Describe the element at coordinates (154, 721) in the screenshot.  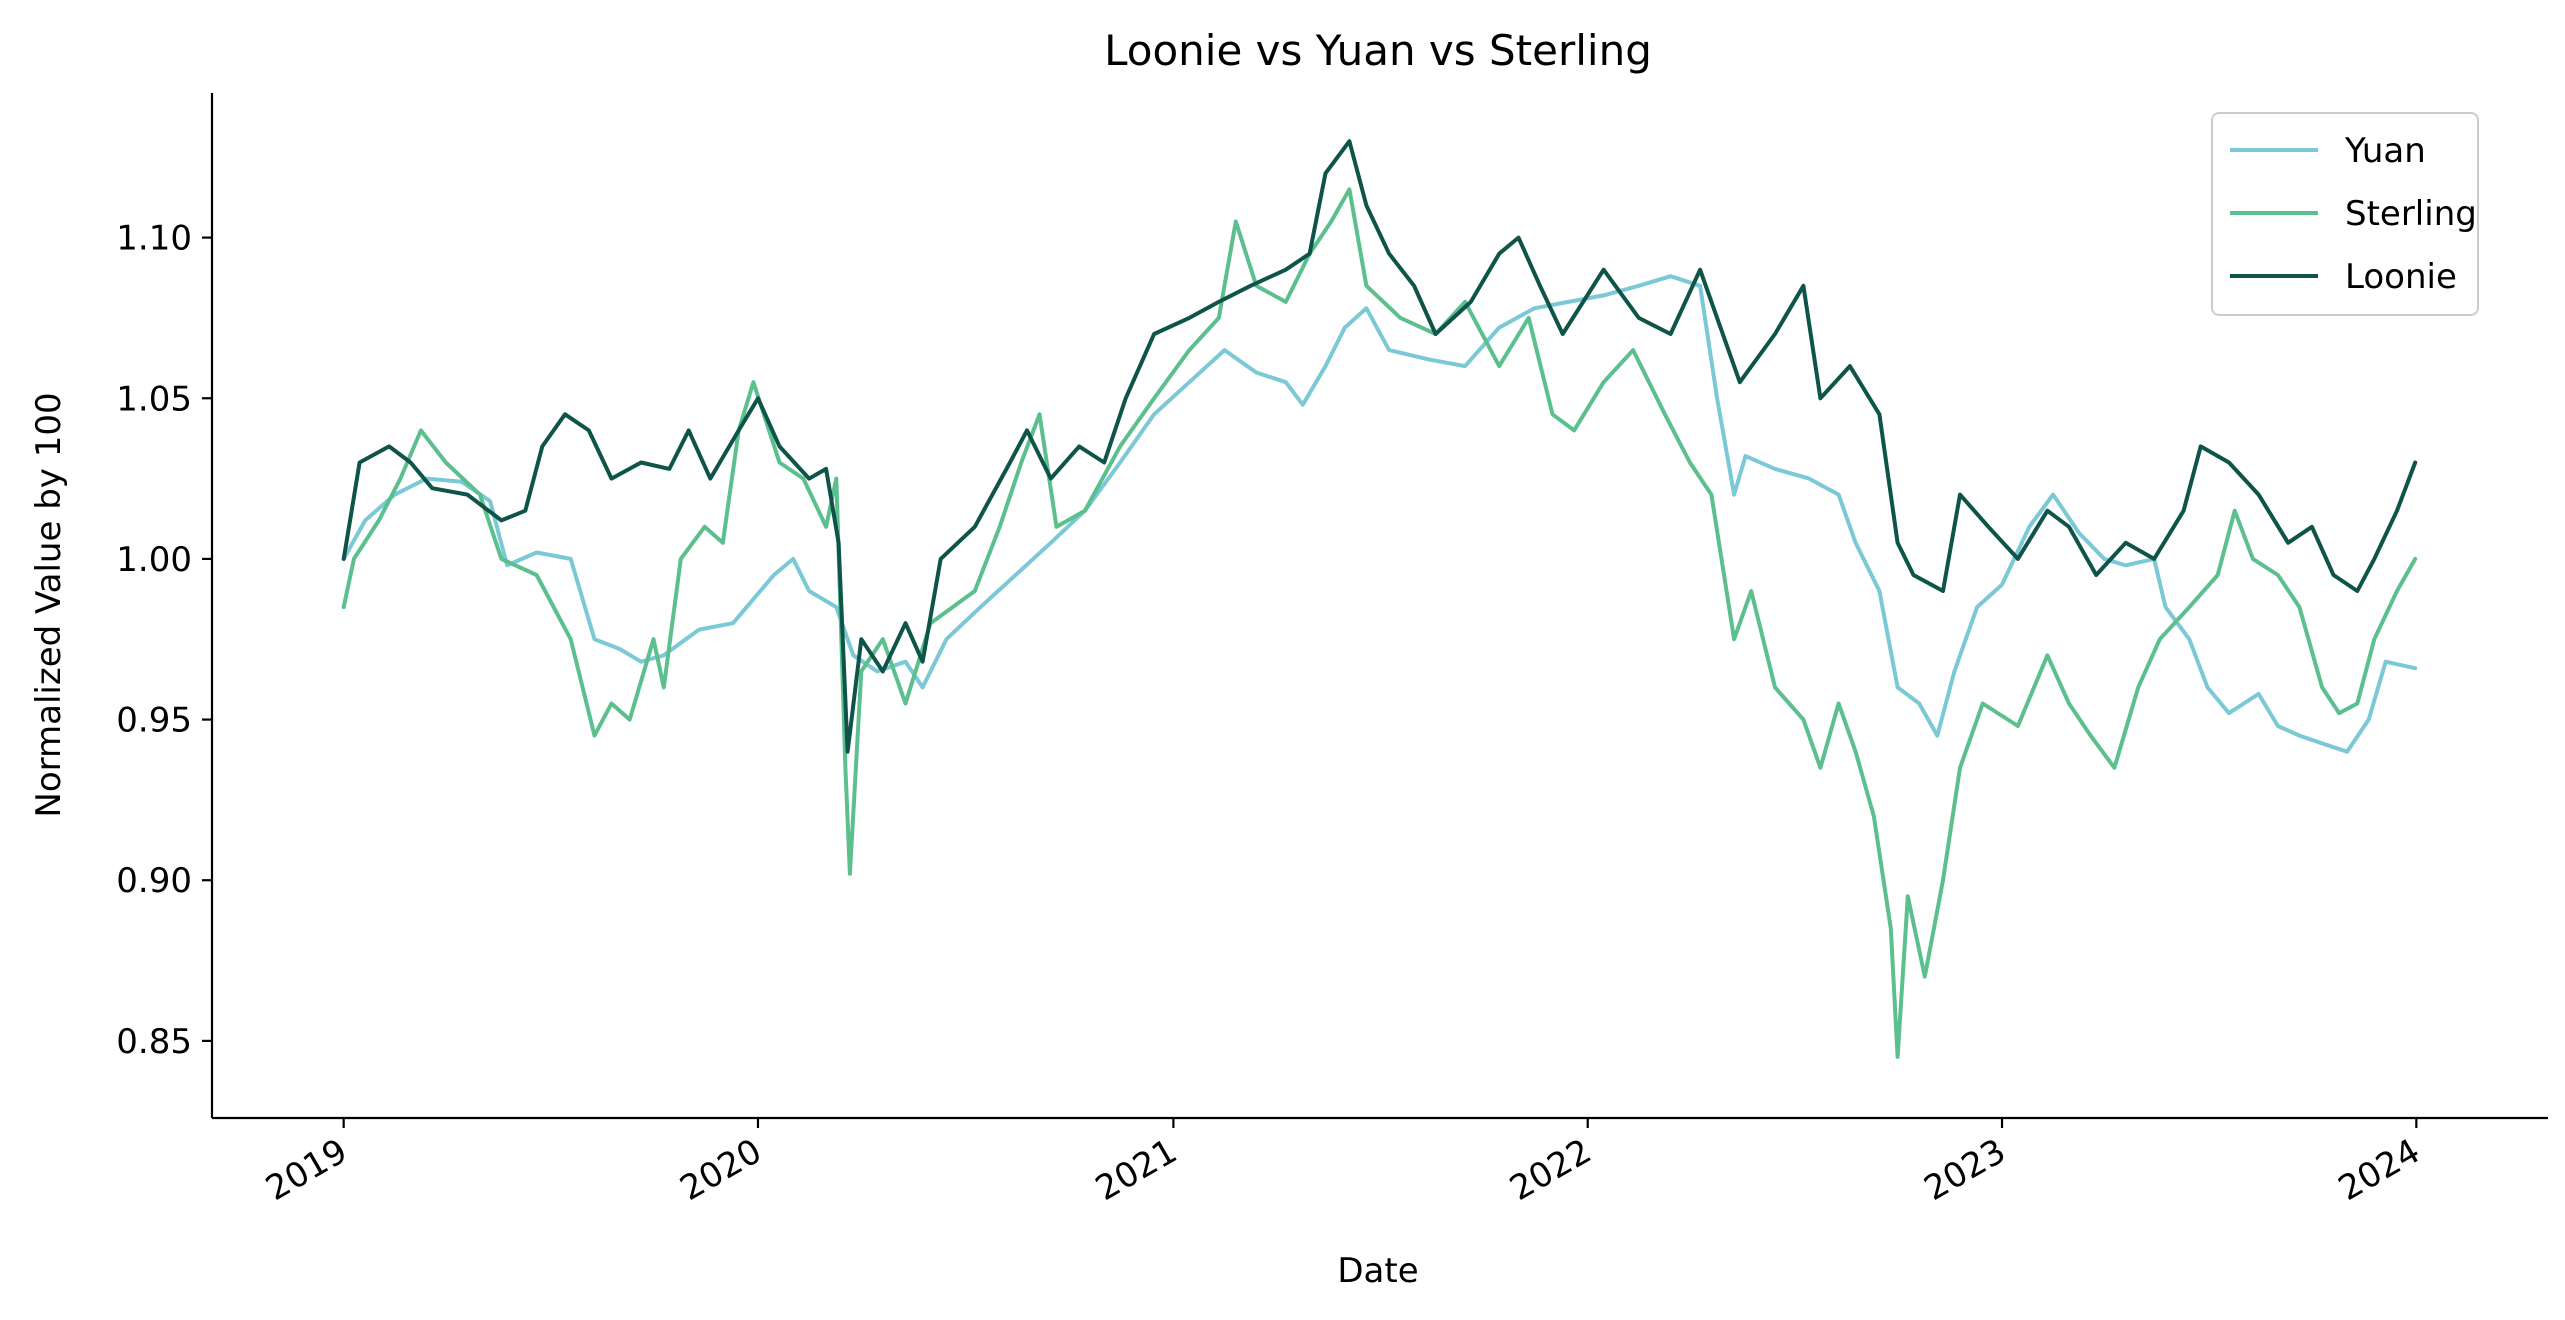
I see `y-tick-label: 0.95` at that location.